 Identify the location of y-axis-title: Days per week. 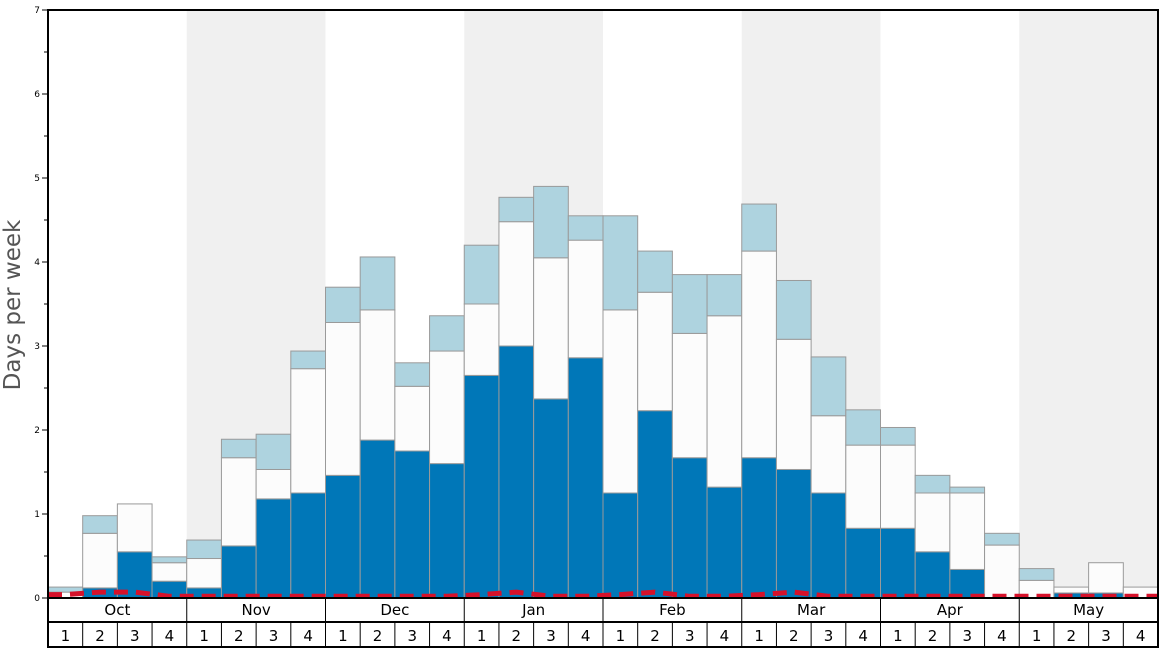
(13, 304).